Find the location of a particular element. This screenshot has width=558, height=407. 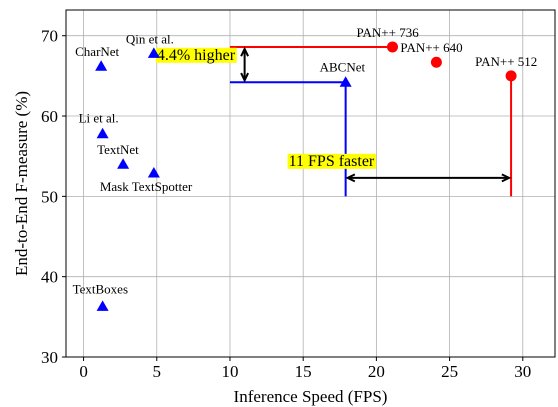

y-tick-label: 50 is located at coordinates (49, 196).